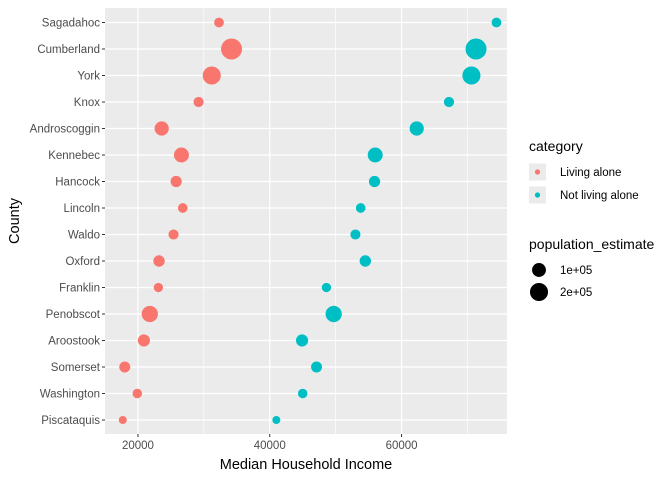 This screenshot has width=672, height=480. What do you see at coordinates (125, 367) in the screenshot?
I see `point-living-alone-somerset` at bounding box center [125, 367].